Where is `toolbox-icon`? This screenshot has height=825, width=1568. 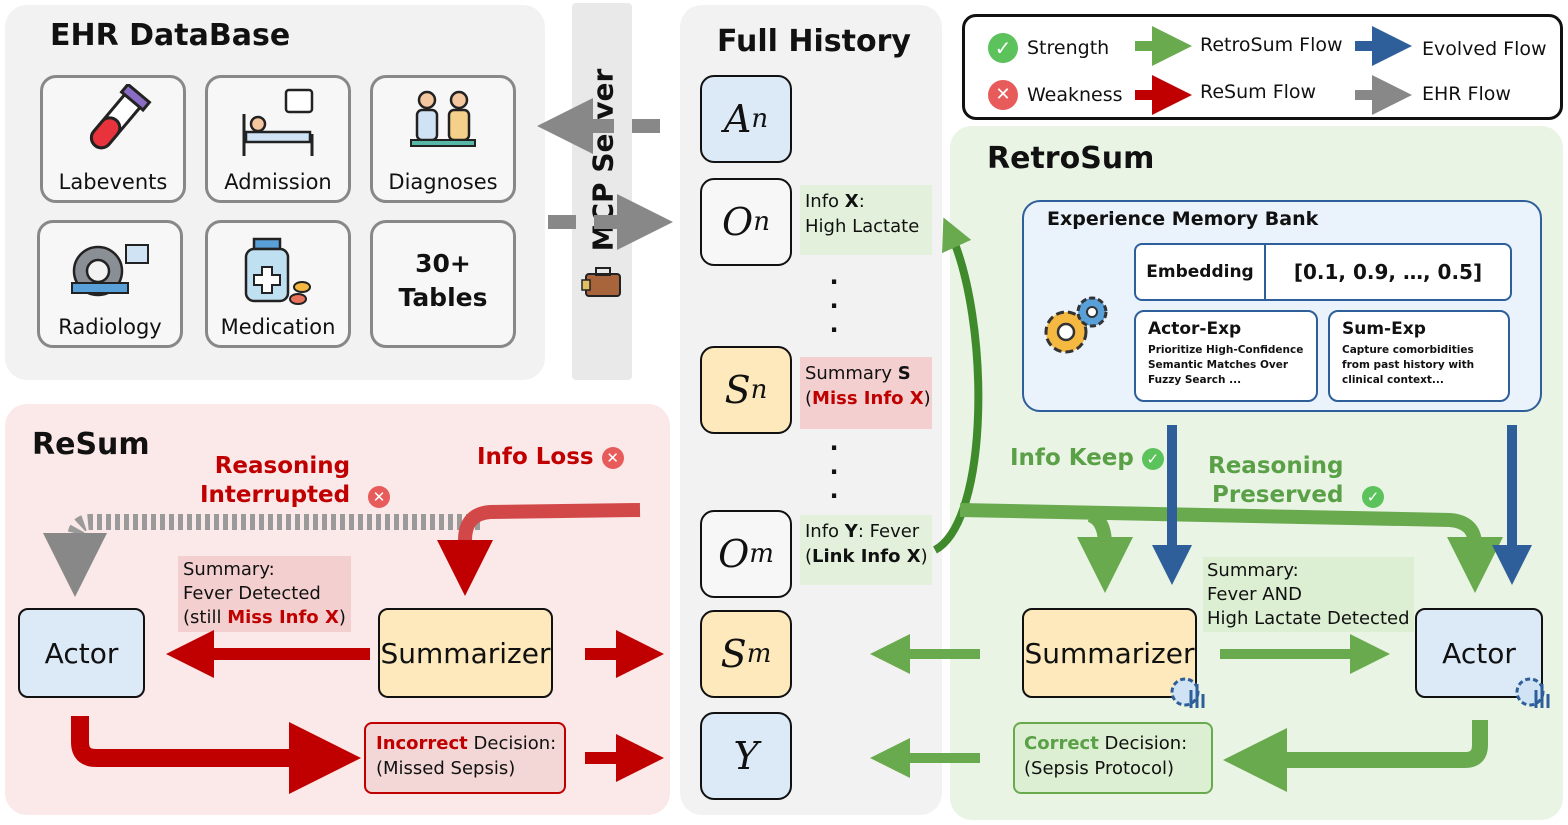
toolbox-icon is located at coordinates (601, 282).